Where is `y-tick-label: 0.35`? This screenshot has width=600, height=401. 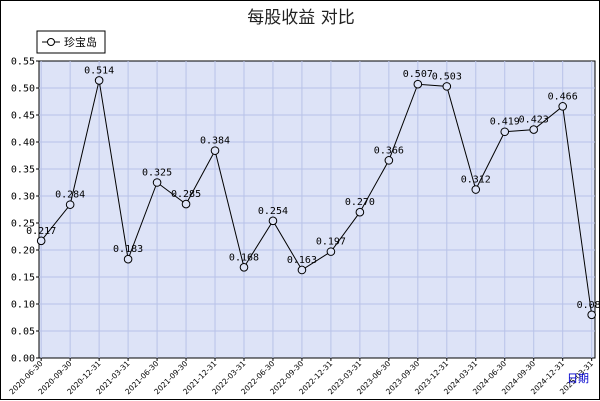 y-tick-label: 0.35 is located at coordinates (23, 170).